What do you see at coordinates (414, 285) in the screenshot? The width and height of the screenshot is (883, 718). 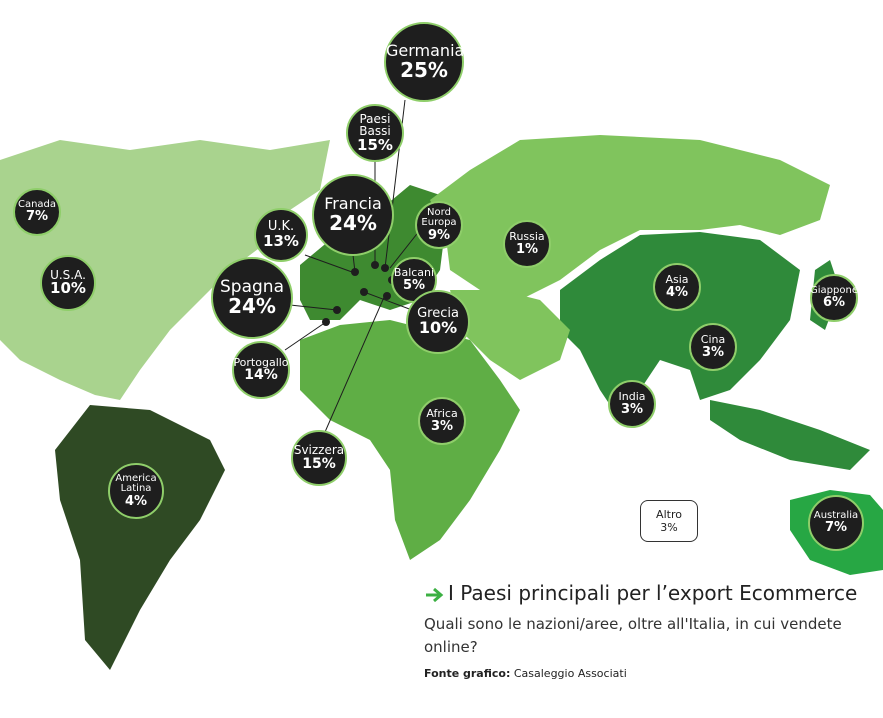 I see `region-share: 5%` at bounding box center [414, 285].